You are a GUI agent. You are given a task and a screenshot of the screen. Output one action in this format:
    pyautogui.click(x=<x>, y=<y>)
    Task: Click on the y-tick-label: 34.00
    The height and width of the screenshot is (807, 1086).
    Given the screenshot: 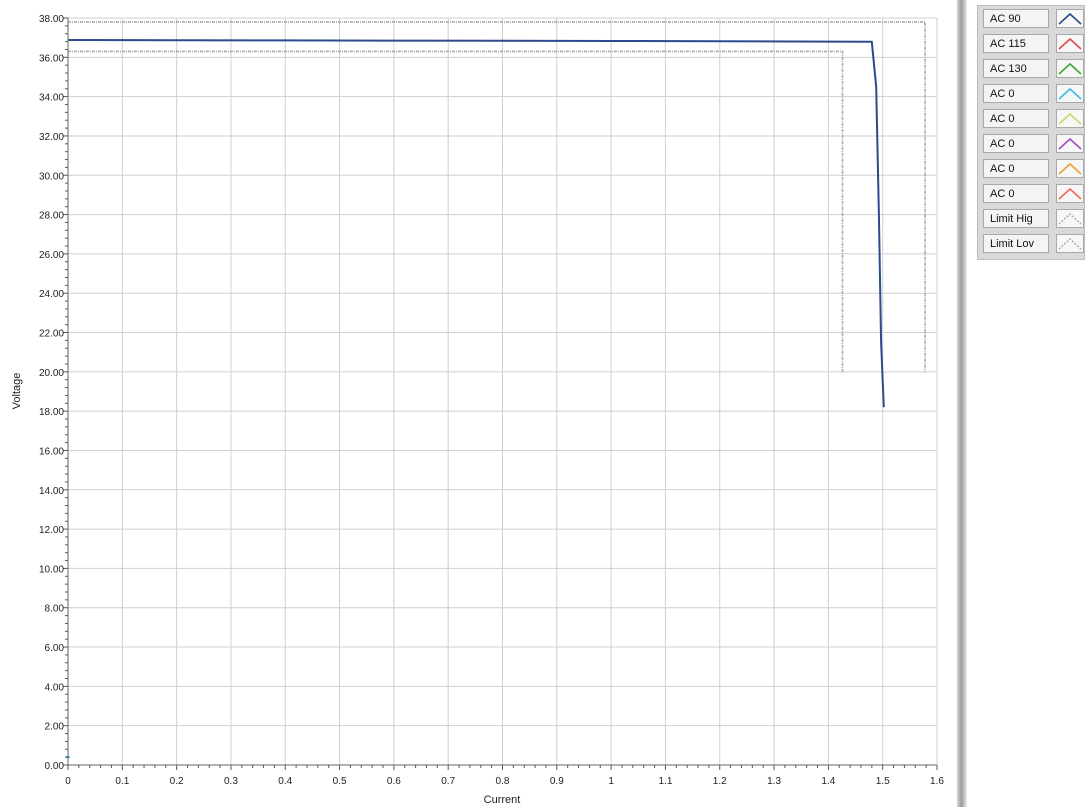 What is the action you would take?
    pyautogui.click(x=51, y=98)
    